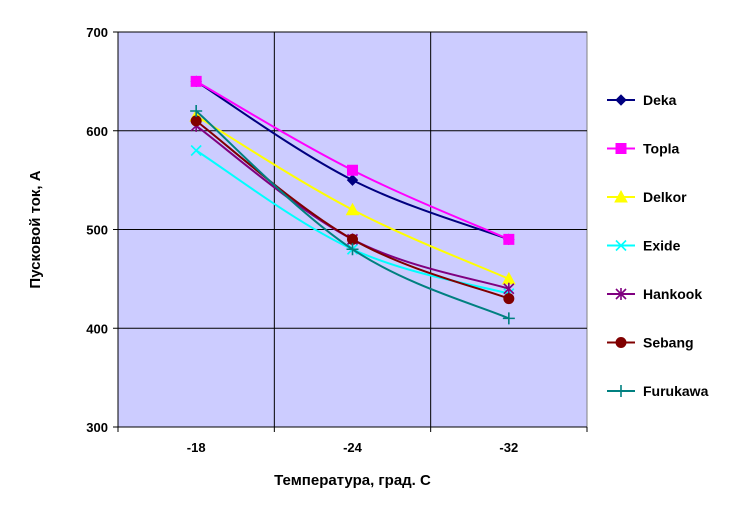 The width and height of the screenshot is (740, 505). What do you see at coordinates (665, 197) in the screenshot?
I see `legend-label: Delkor` at bounding box center [665, 197].